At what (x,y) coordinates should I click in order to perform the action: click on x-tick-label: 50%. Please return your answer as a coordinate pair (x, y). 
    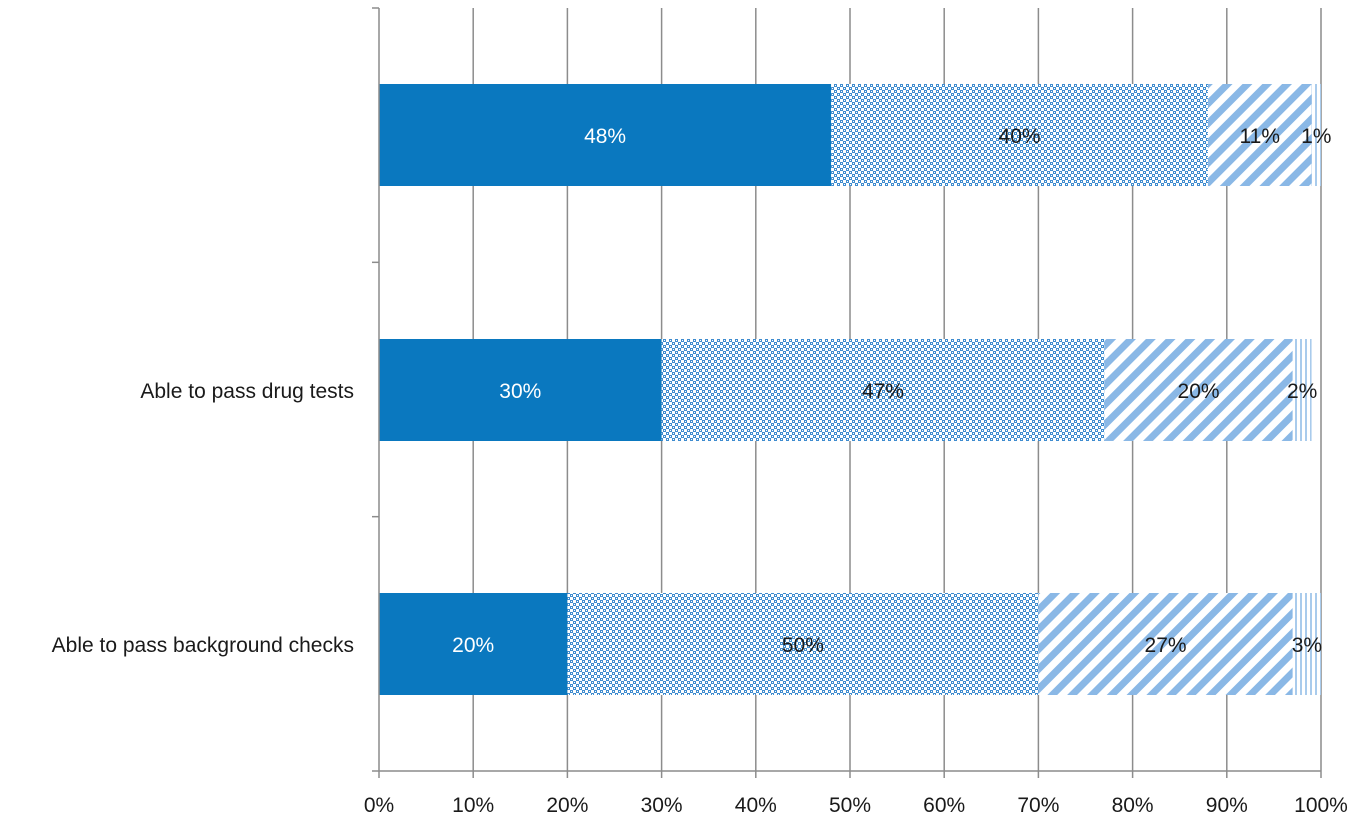
    Looking at the image, I should click on (850, 805).